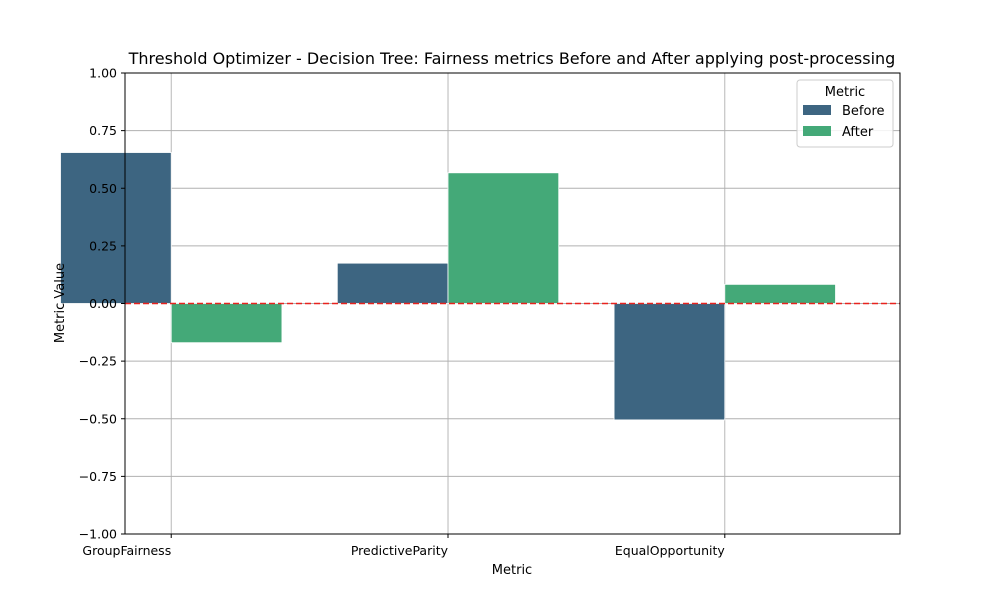  Describe the element at coordinates (103, 245) in the screenshot. I see `y-tick-label: 0.25` at that location.